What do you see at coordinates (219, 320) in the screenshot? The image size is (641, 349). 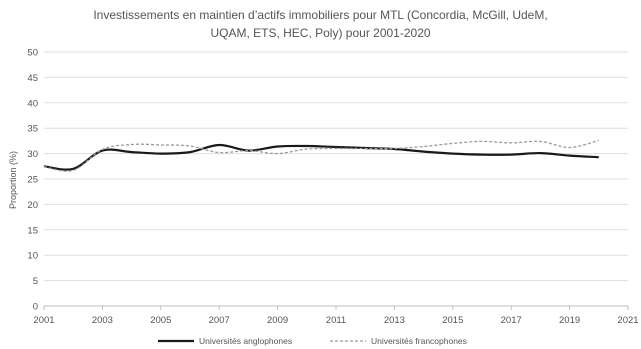 I see `x-tick-label: 2007` at bounding box center [219, 320].